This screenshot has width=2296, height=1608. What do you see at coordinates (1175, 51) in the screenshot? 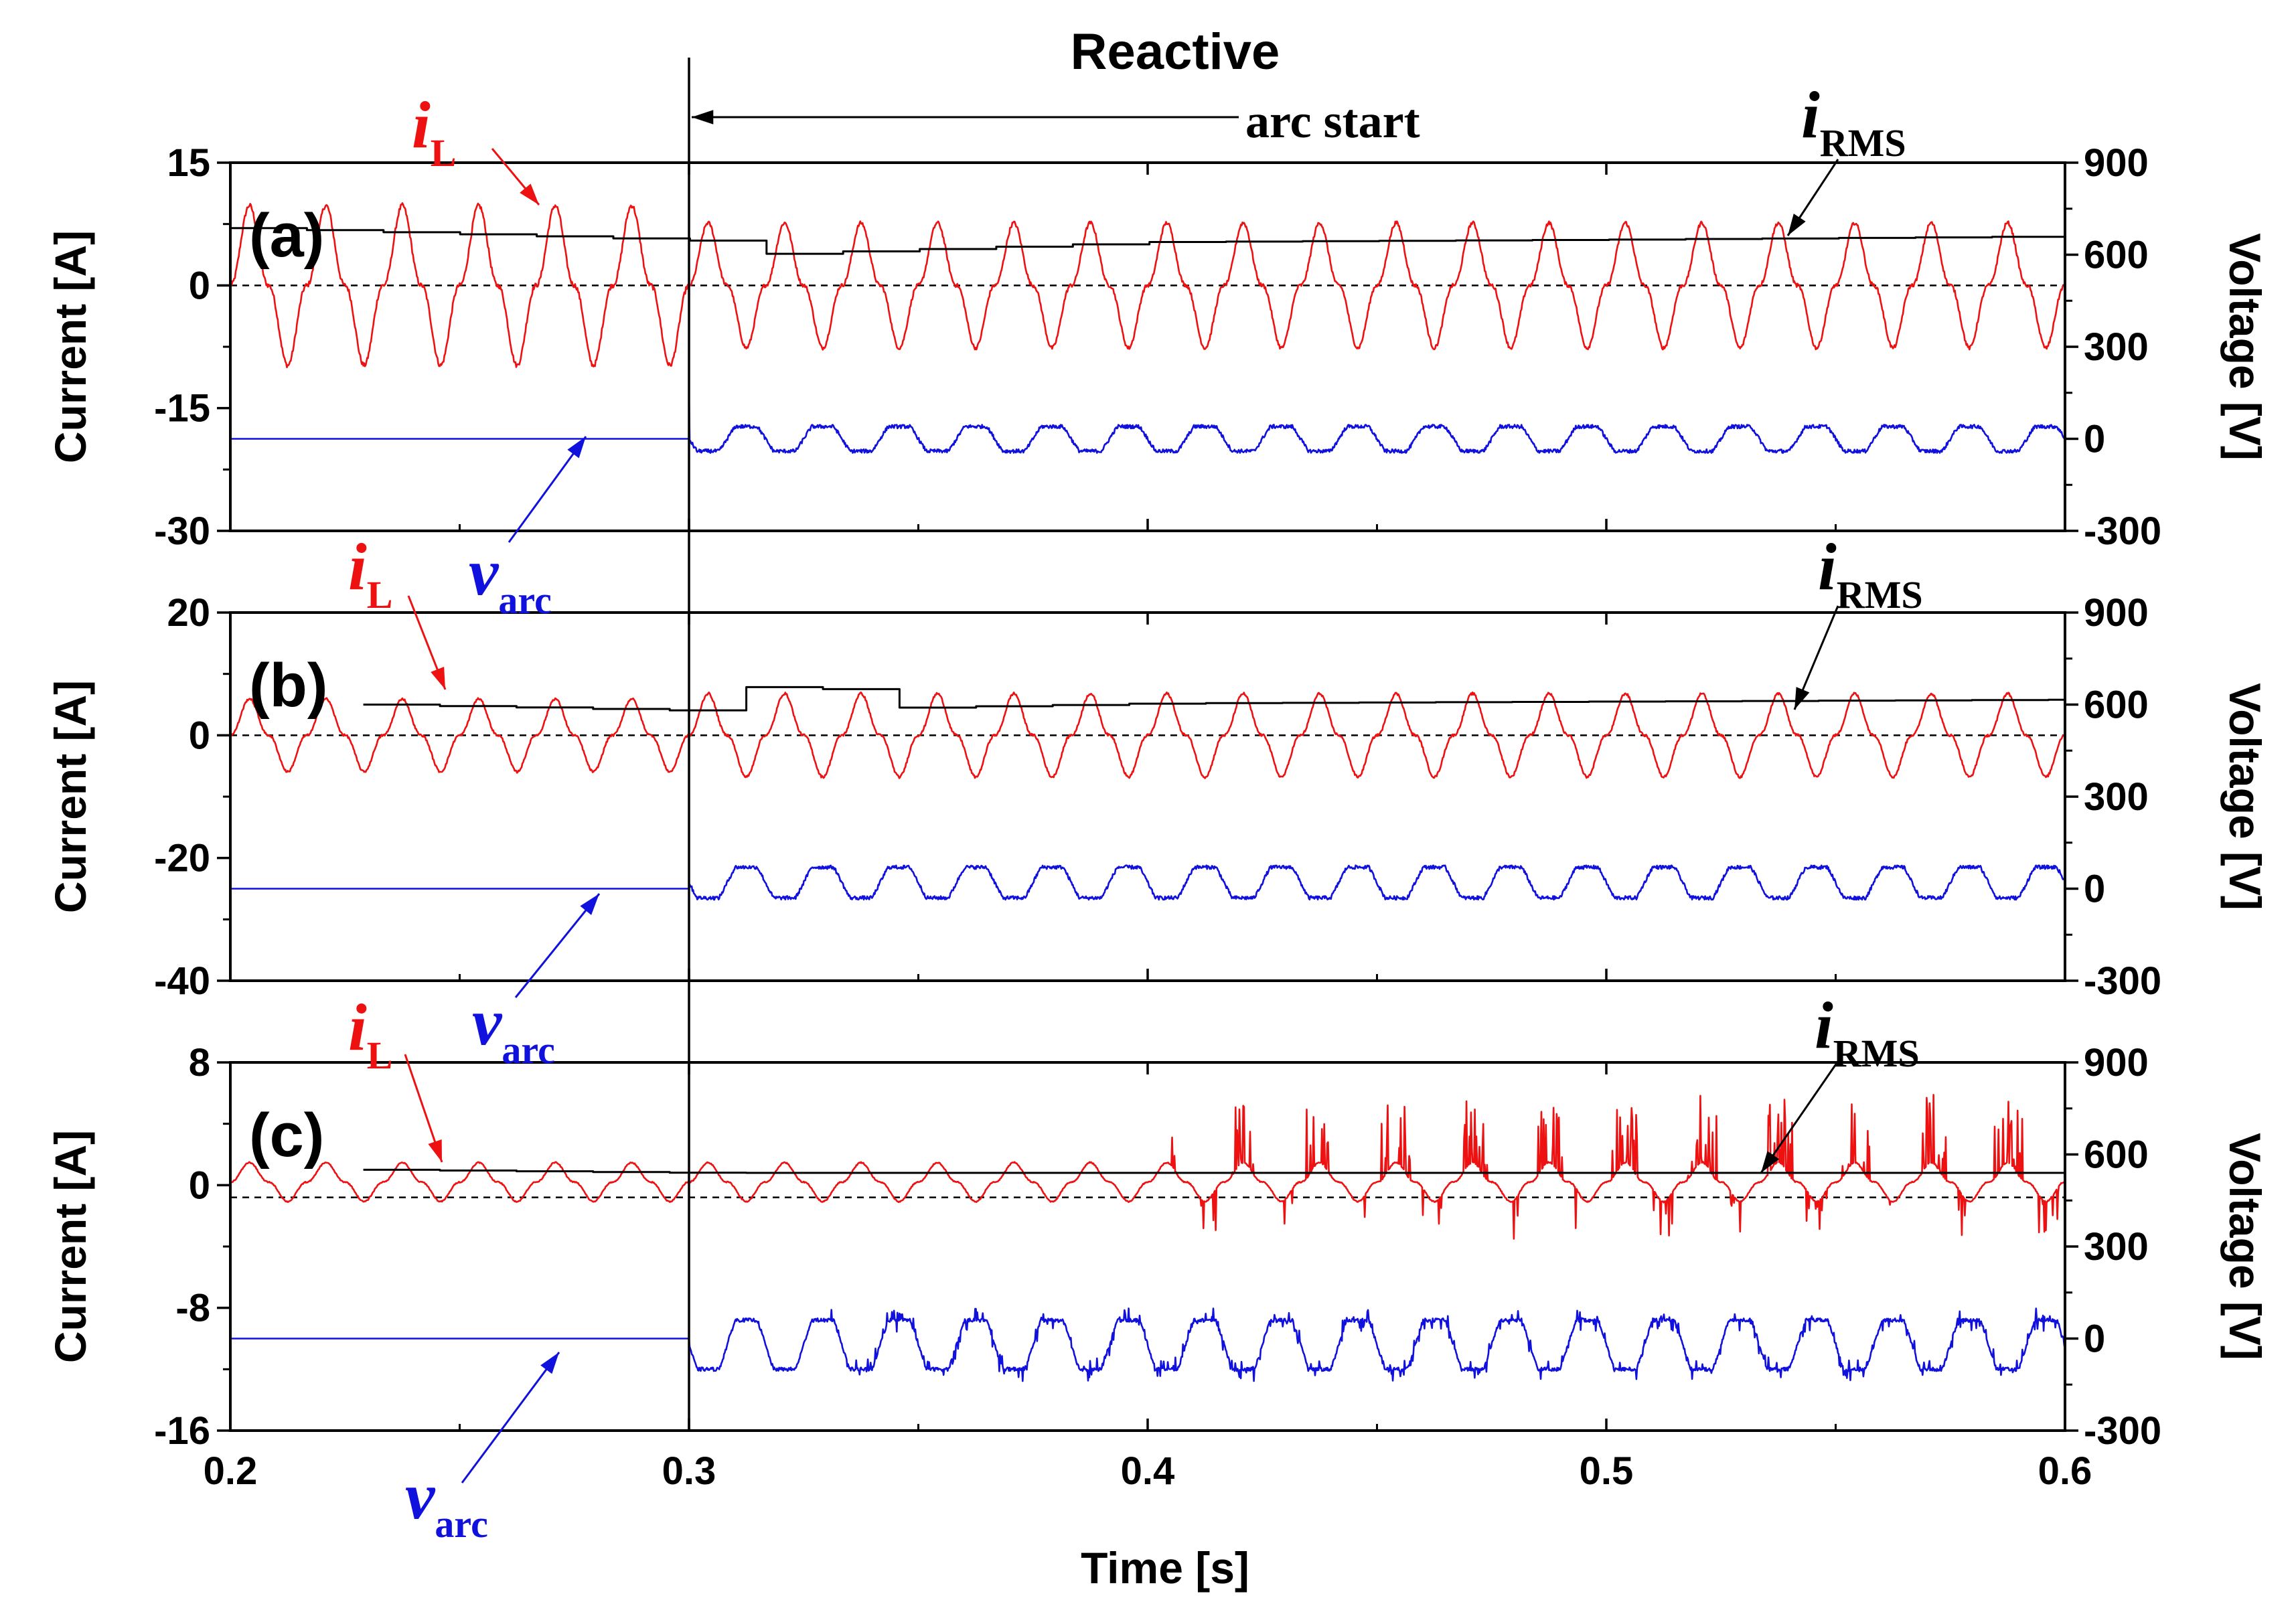
I see `figure-title: Reactive` at bounding box center [1175, 51].